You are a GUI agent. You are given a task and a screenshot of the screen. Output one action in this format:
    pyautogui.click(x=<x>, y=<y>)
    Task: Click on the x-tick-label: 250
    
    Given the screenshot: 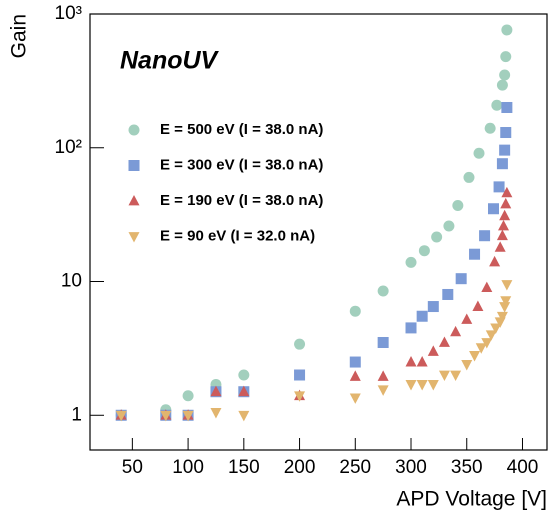 What is the action you would take?
    pyautogui.click(x=355, y=467)
    